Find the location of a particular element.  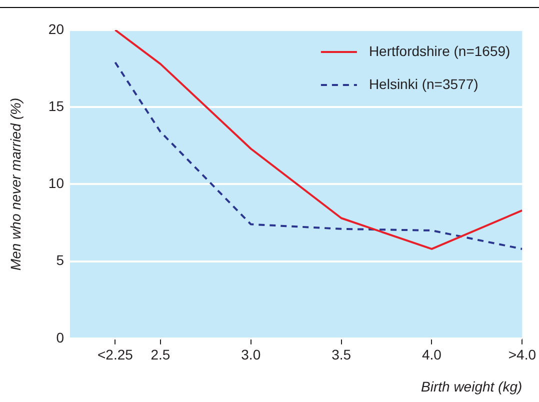

legend-label: Helsinki (n=3577) is located at coordinates (423, 84).